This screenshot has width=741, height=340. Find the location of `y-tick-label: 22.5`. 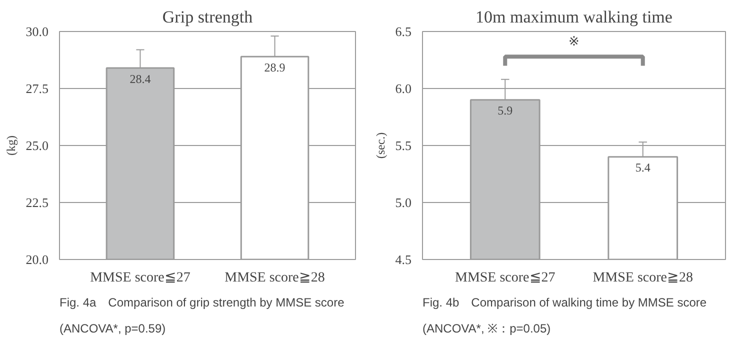

y-tick-label: 22.5 is located at coordinates (37, 202).